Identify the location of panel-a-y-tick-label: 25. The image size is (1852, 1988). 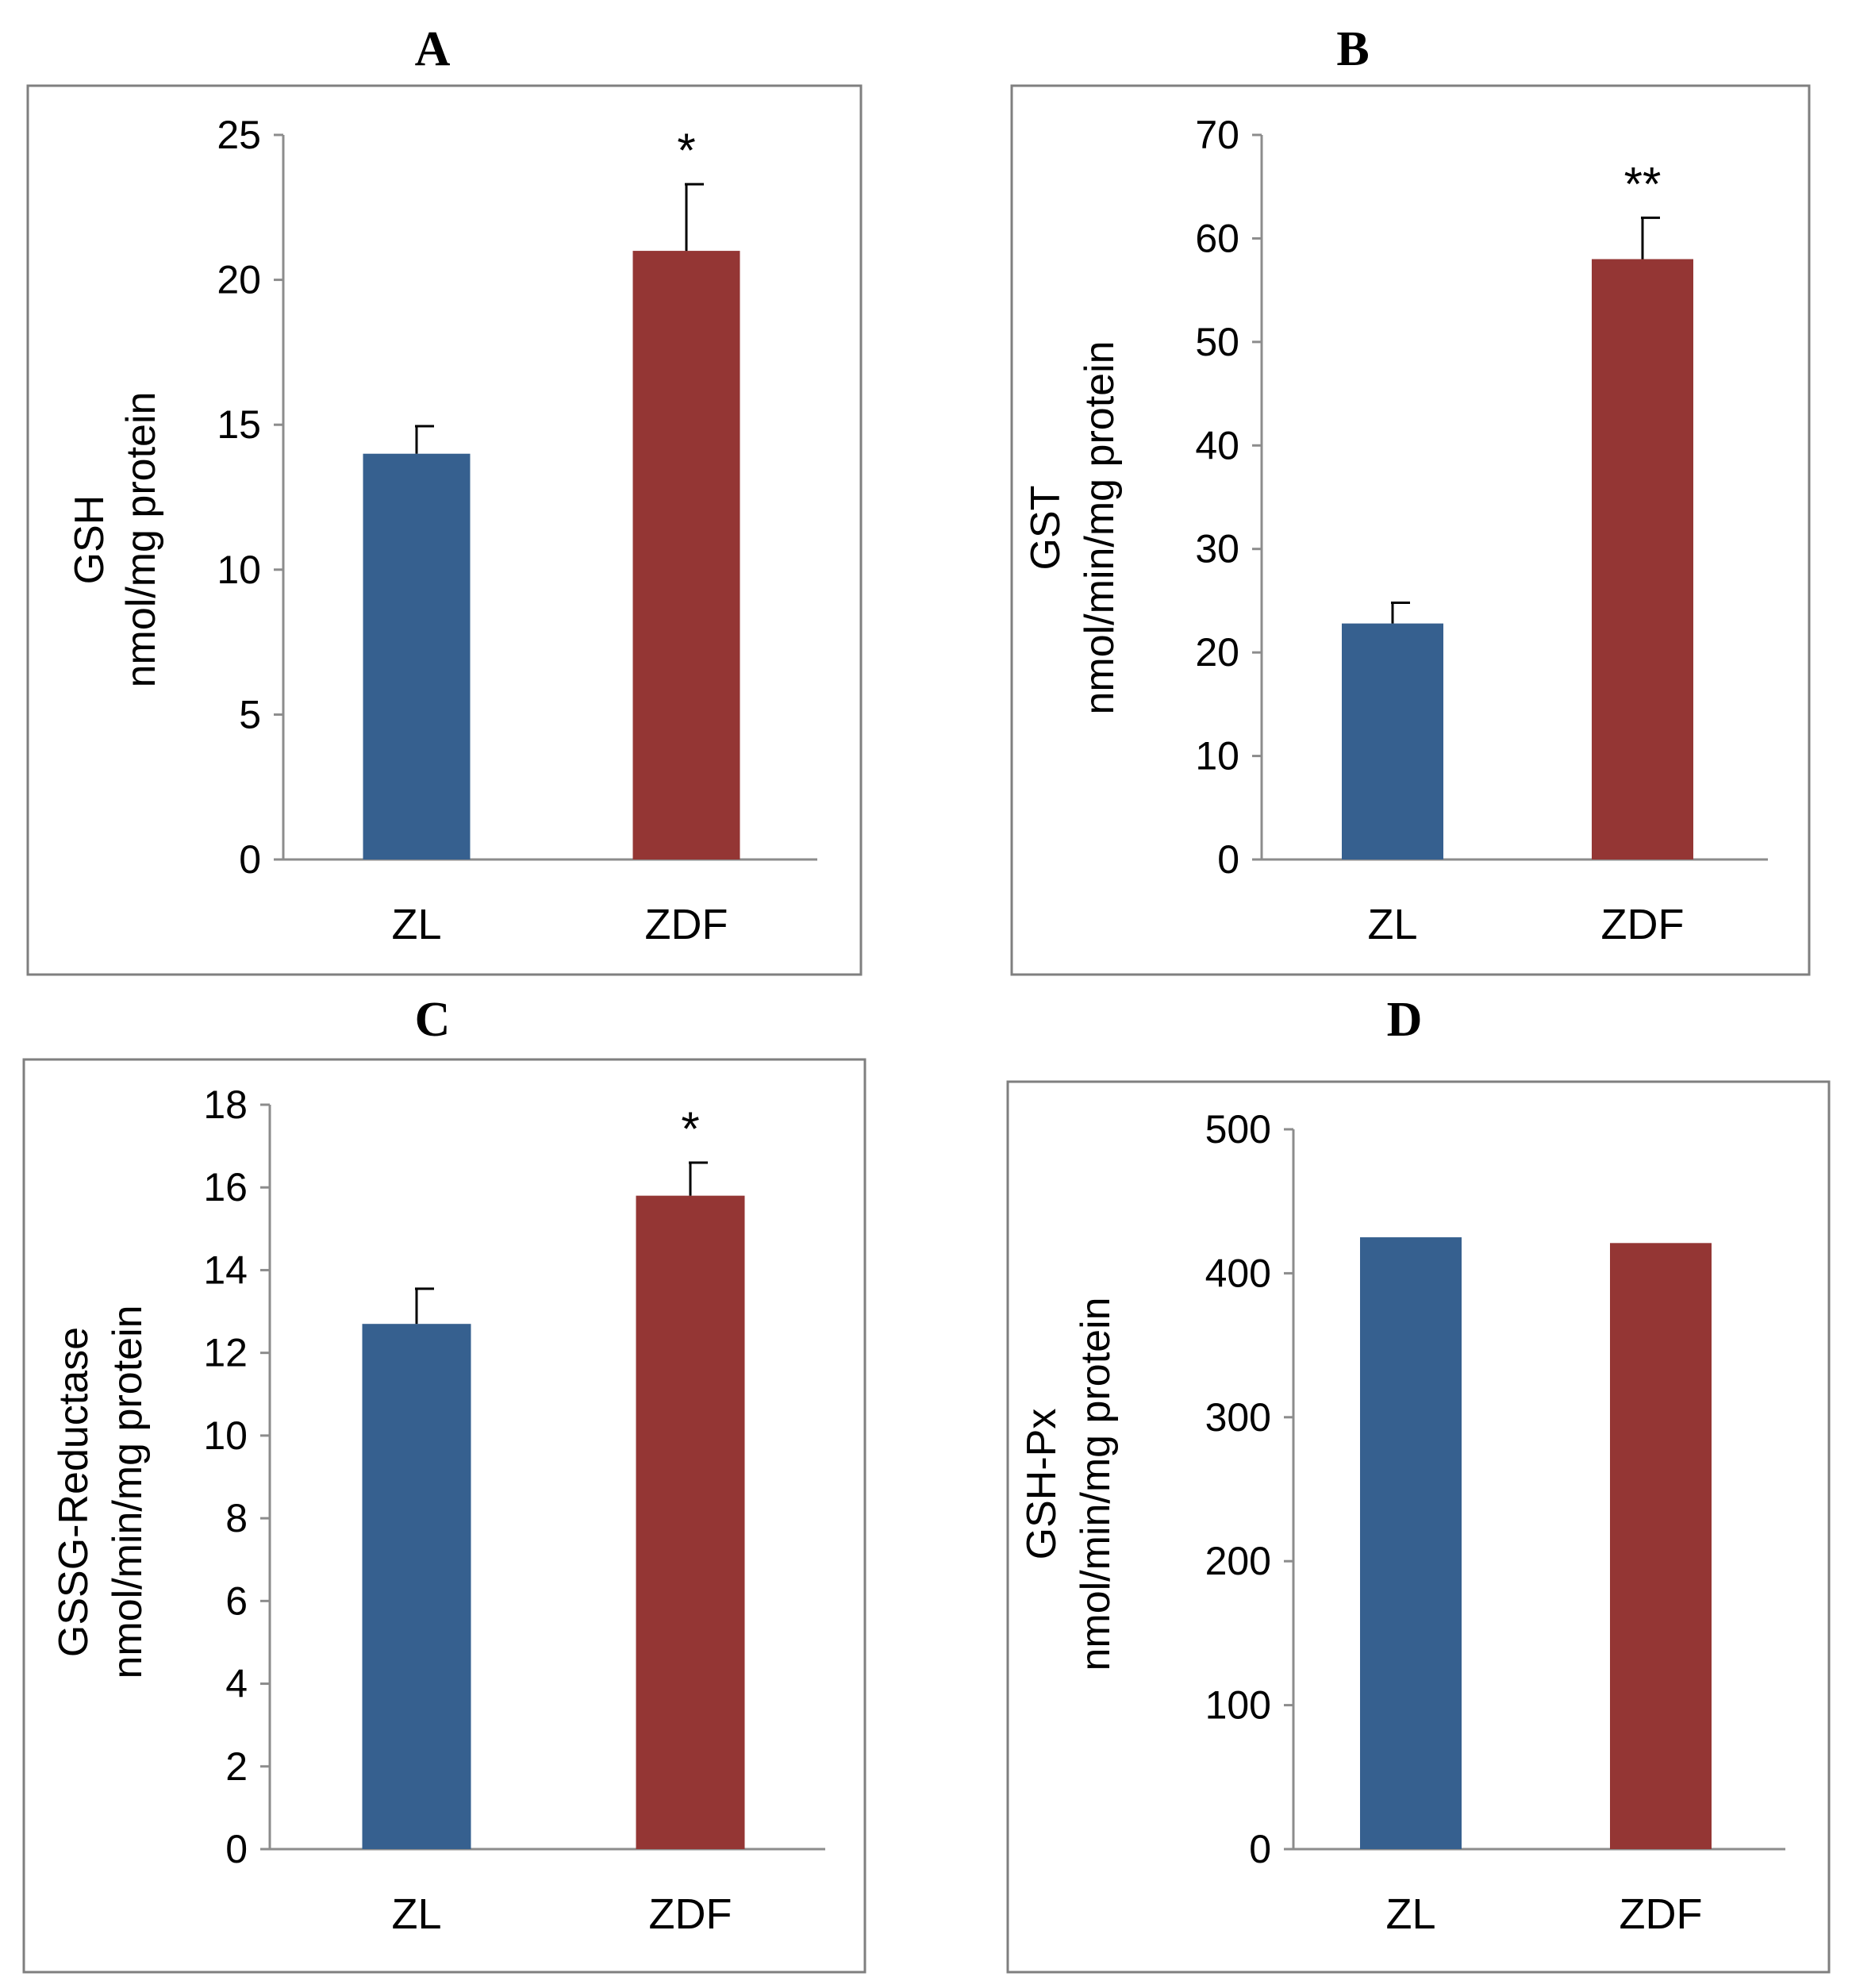
(239, 135).